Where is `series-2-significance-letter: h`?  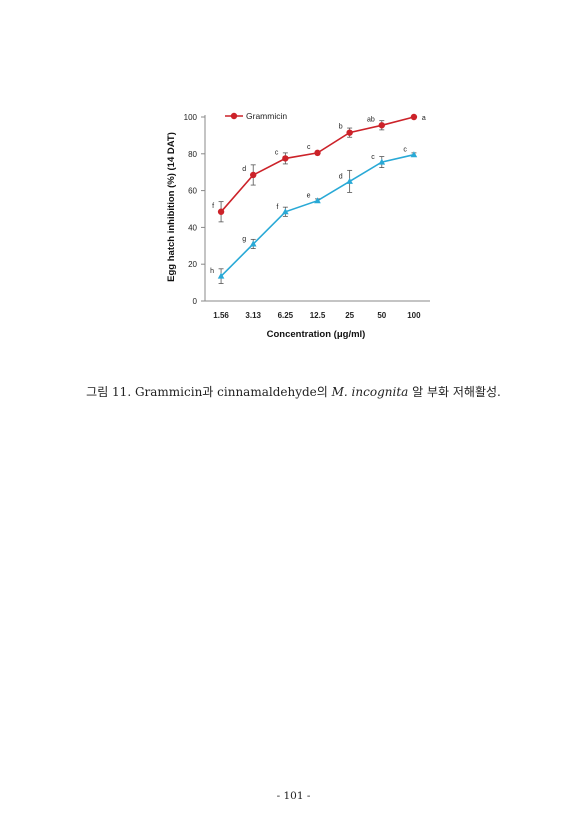 series-2-significance-letter: h is located at coordinates (212, 271).